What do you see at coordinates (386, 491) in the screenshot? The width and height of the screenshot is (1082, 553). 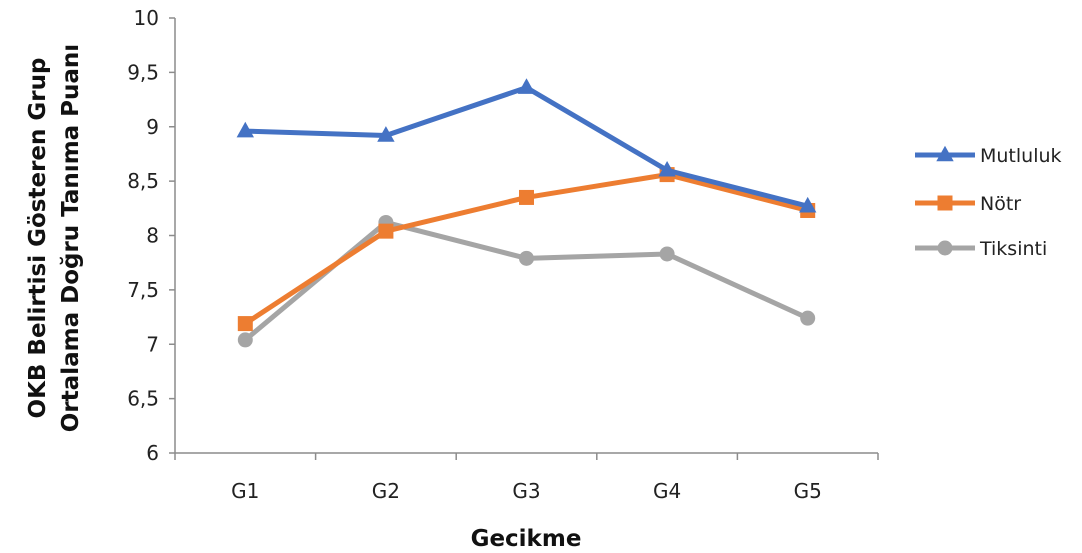 I see `x-tick-label: G2` at bounding box center [386, 491].